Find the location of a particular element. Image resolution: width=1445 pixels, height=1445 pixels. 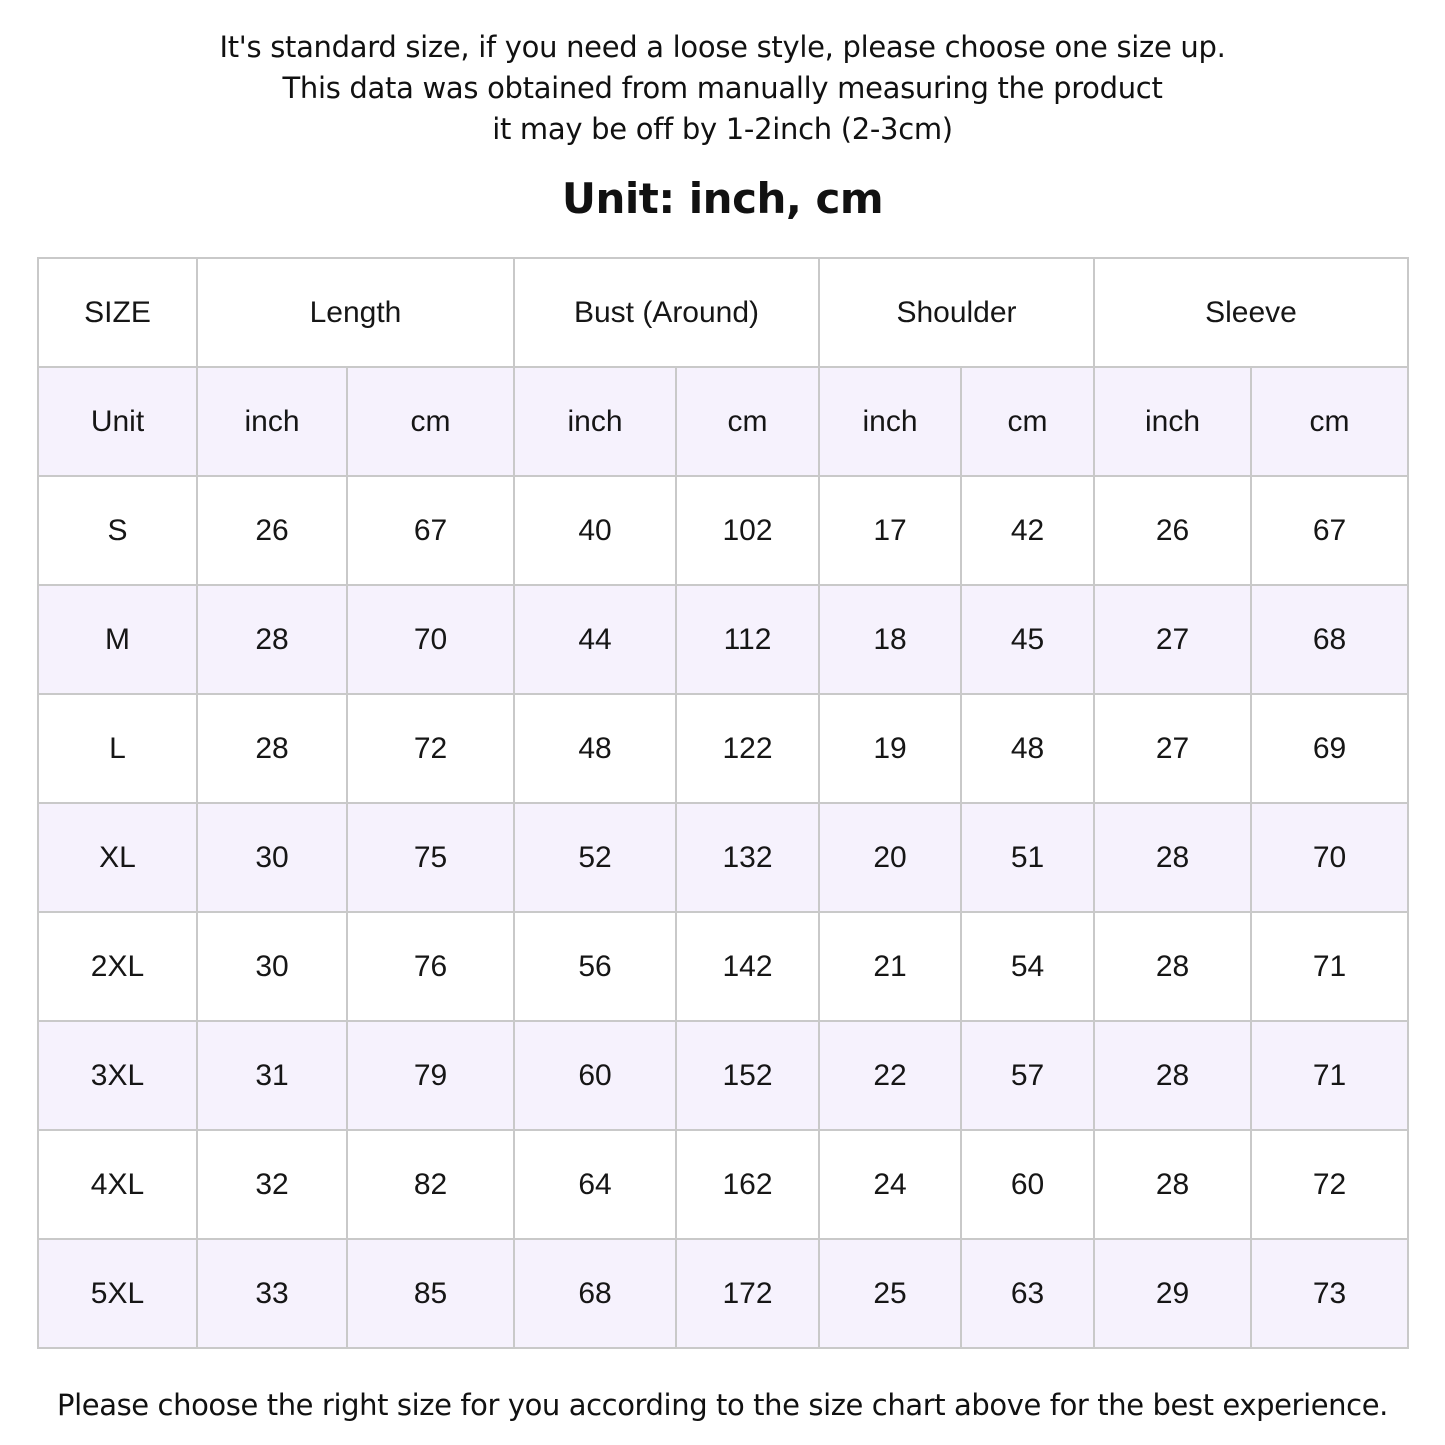

table-cell: 85 is located at coordinates (430, 1293).